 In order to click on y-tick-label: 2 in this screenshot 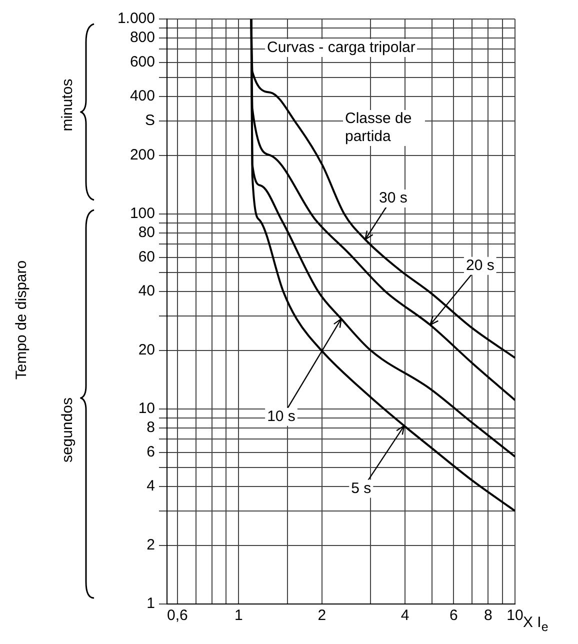, I will do `click(150, 545)`.